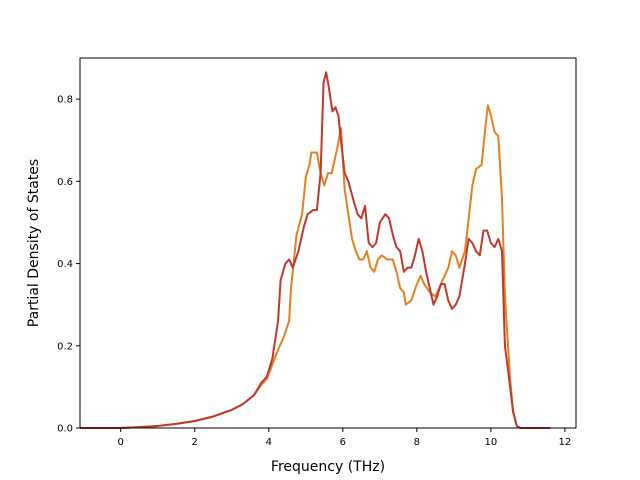  Describe the element at coordinates (65, 182) in the screenshot. I see `y-tick-label: 0.6` at that location.